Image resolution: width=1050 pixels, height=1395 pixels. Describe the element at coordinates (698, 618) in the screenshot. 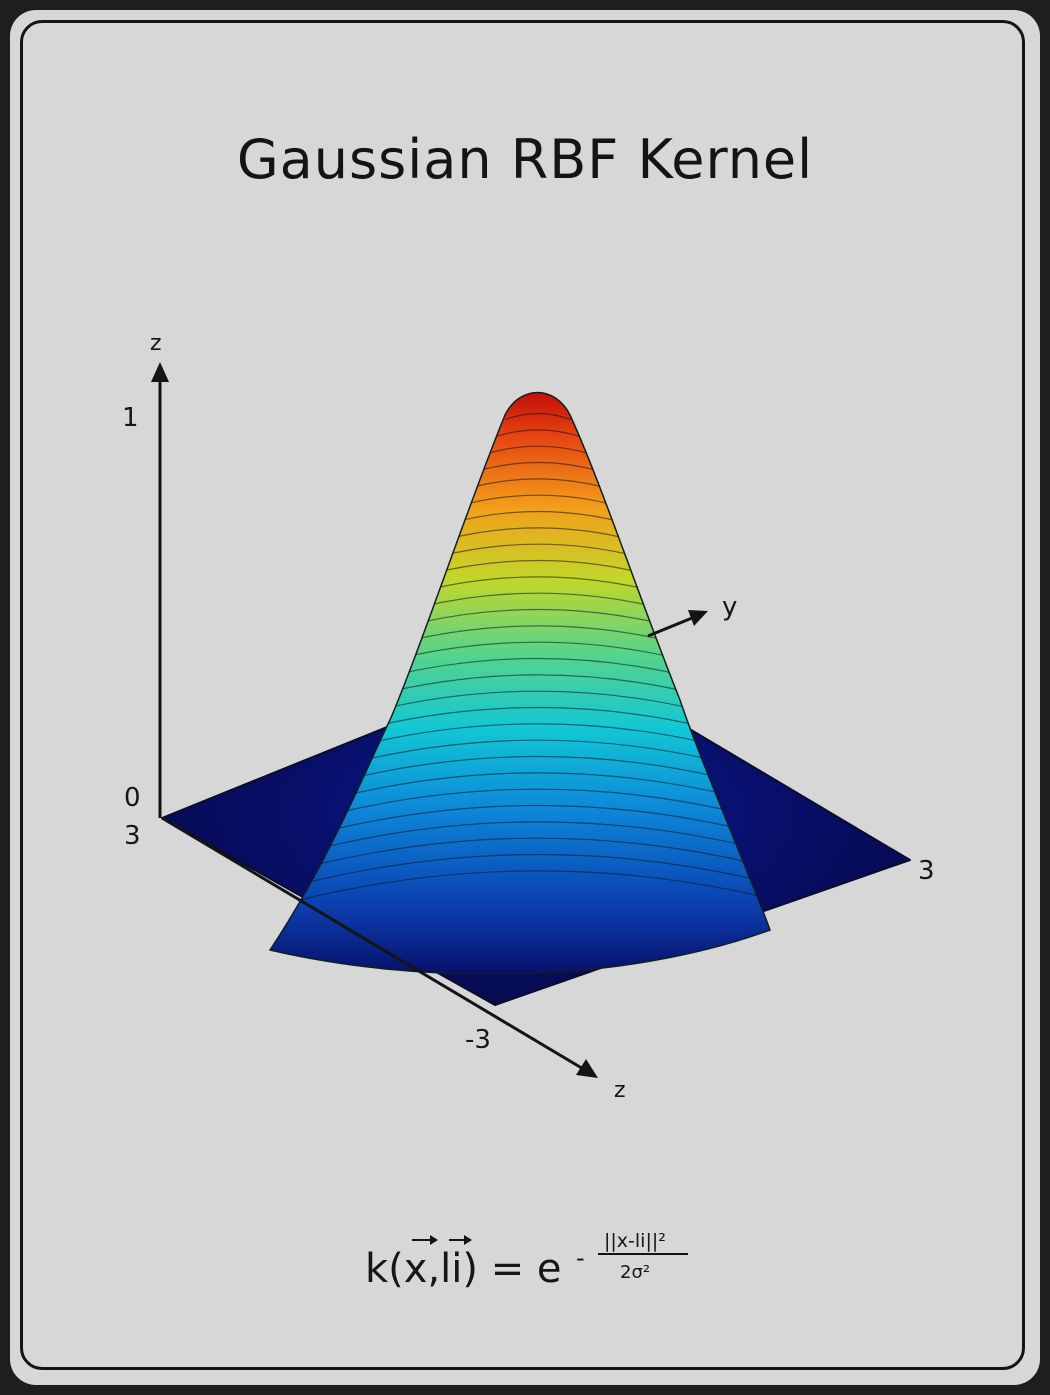

I see `y-axis-arrowhead` at that location.